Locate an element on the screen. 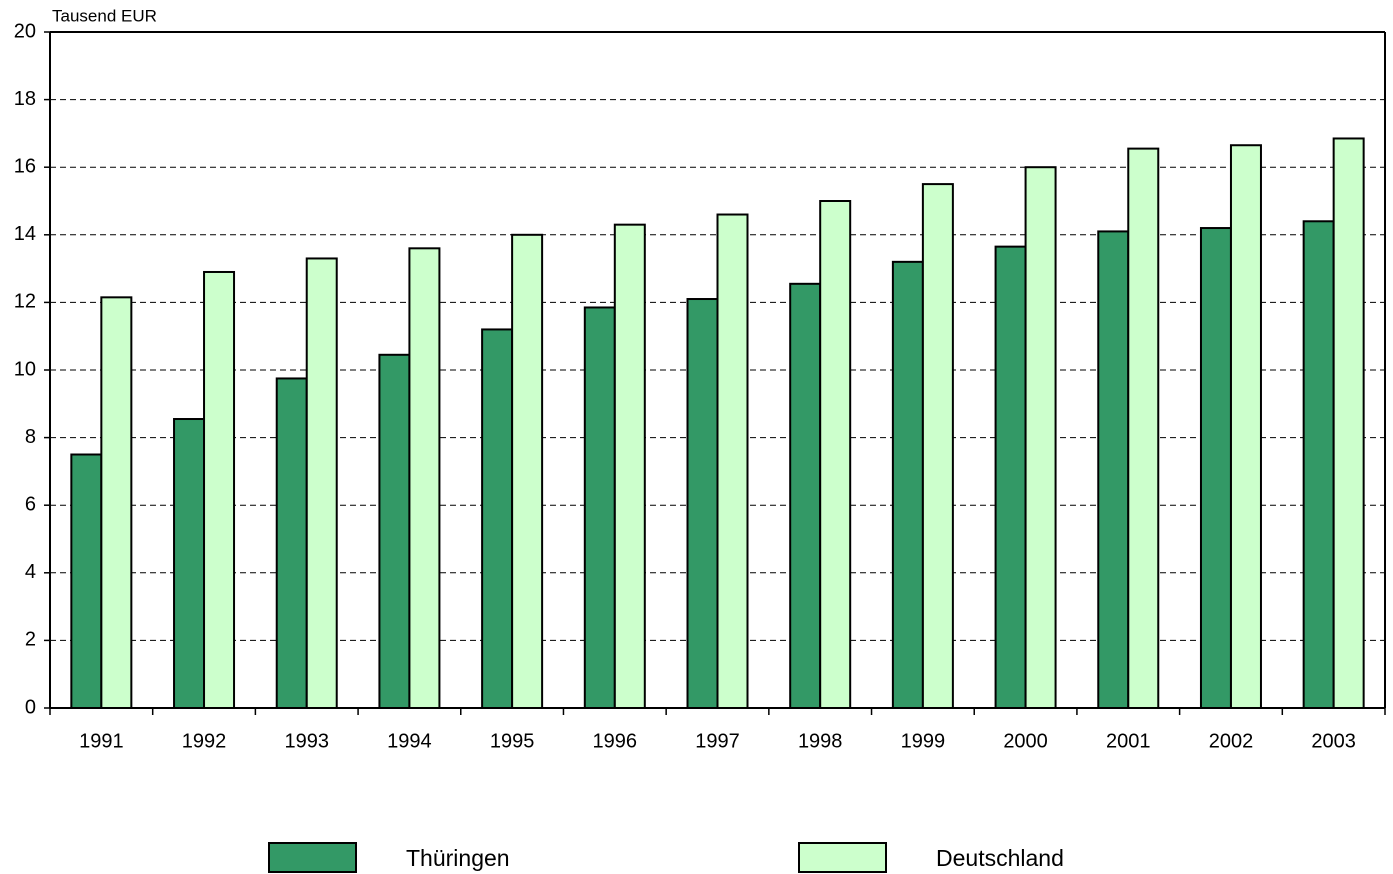 The width and height of the screenshot is (1393, 874). legend-label: Deutschland is located at coordinates (1000, 858).